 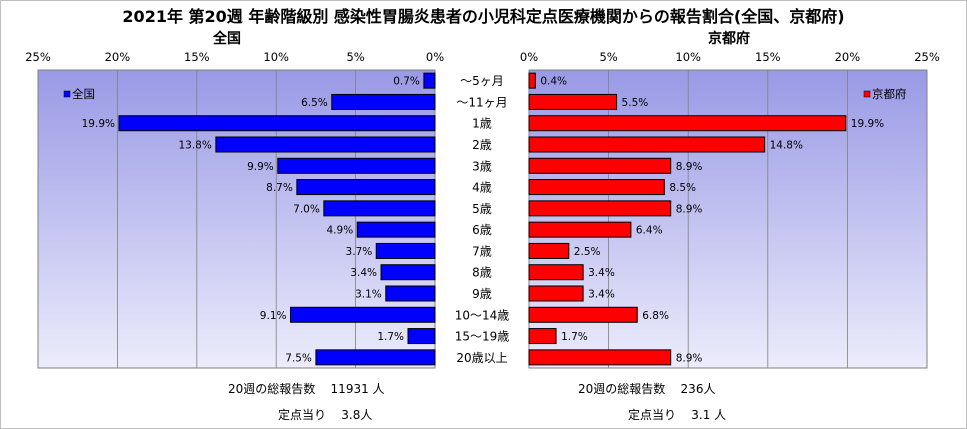 I want to click on category-label: 4歳, so click(x=482, y=188).